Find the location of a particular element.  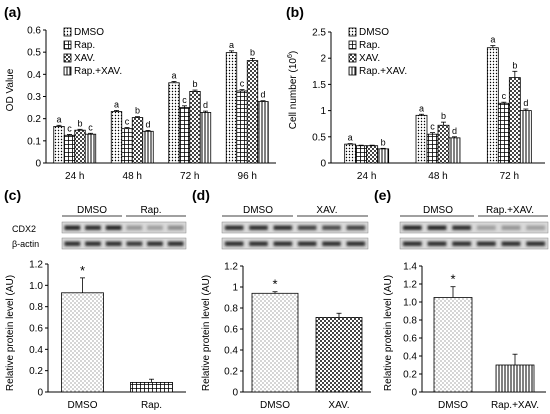

y-tick-label-b: 1 is located at coordinates (323, 111).